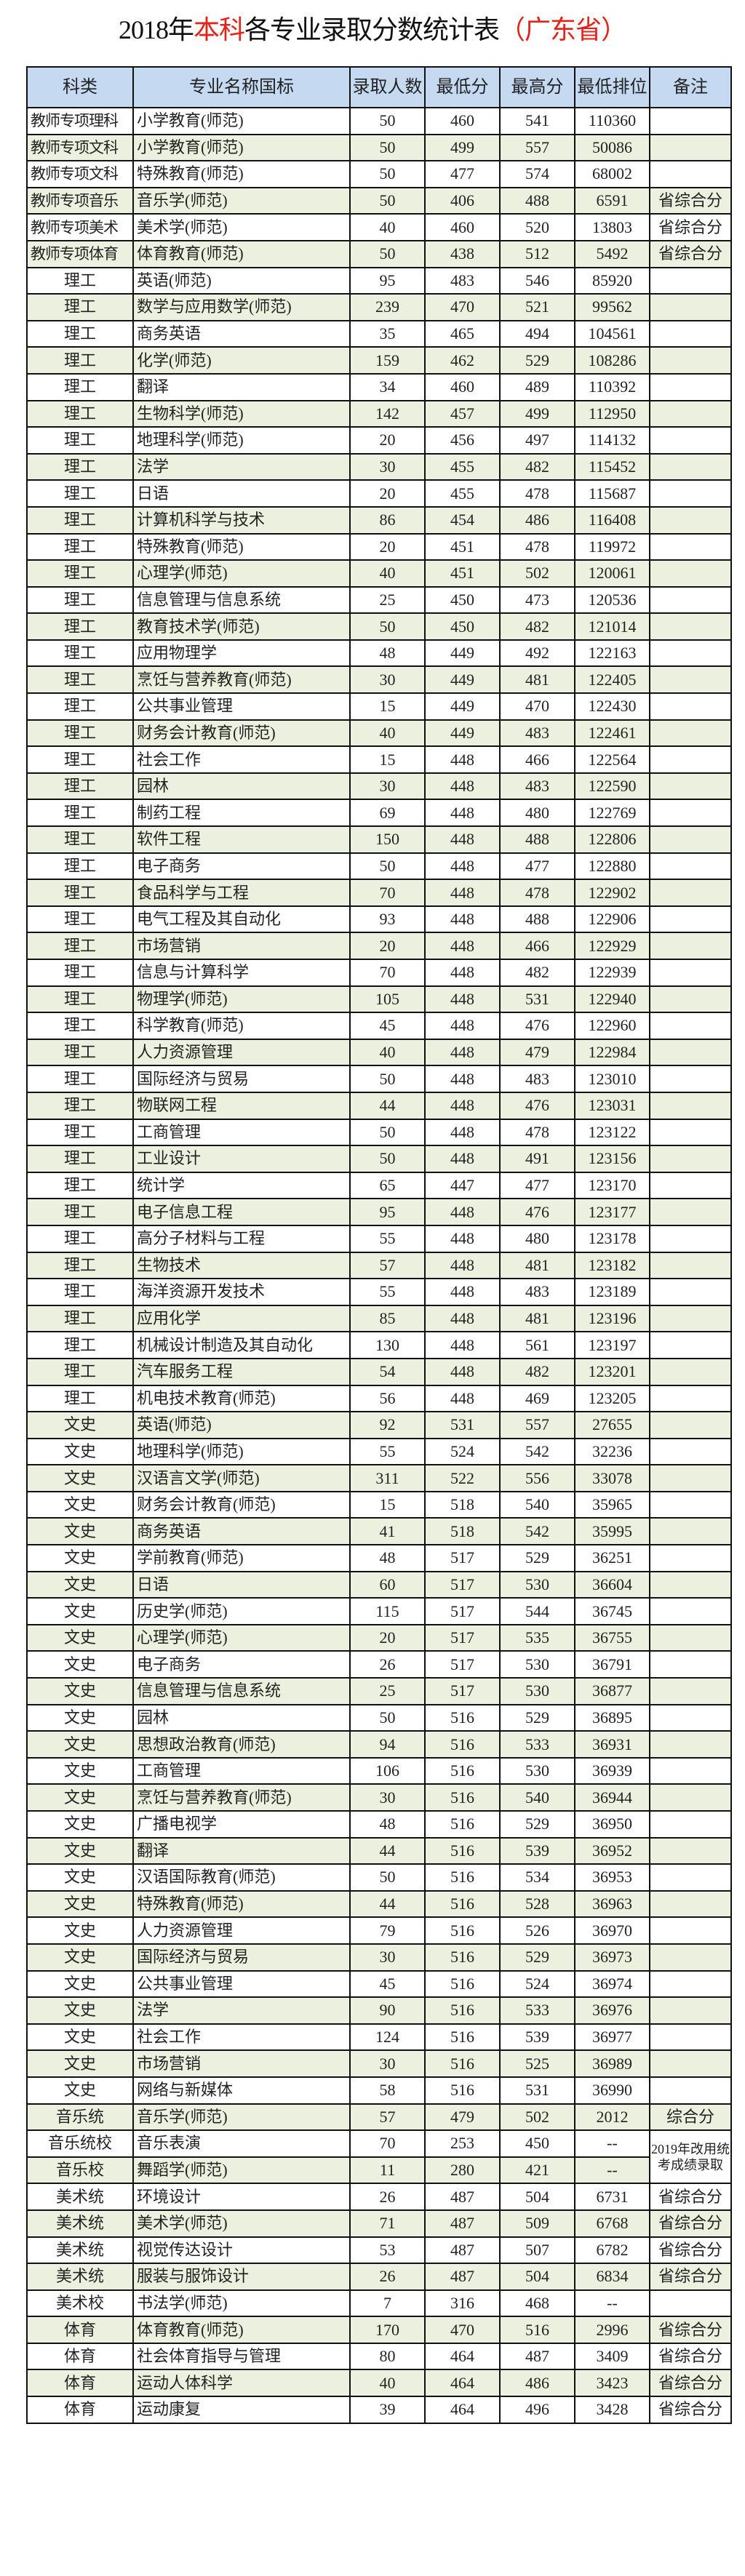  I want to click on category-cell: 教师专项理科, so click(80, 121).